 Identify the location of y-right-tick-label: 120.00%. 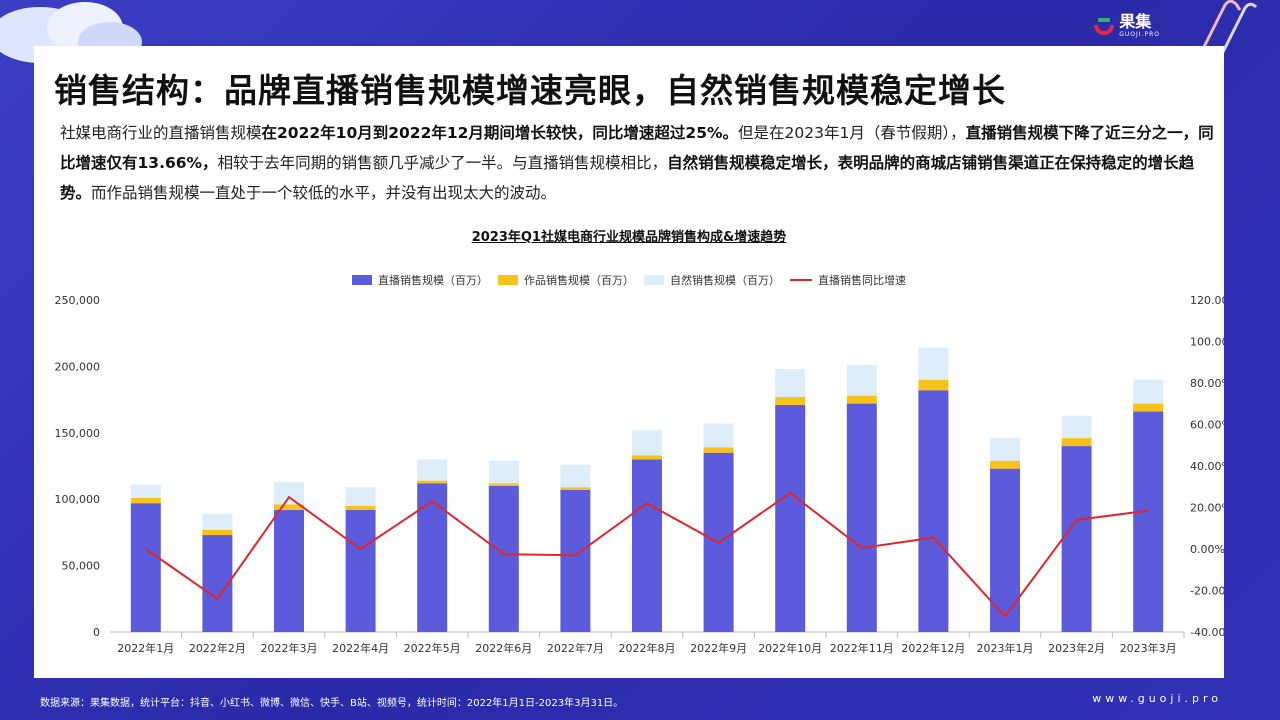
(1207, 300).